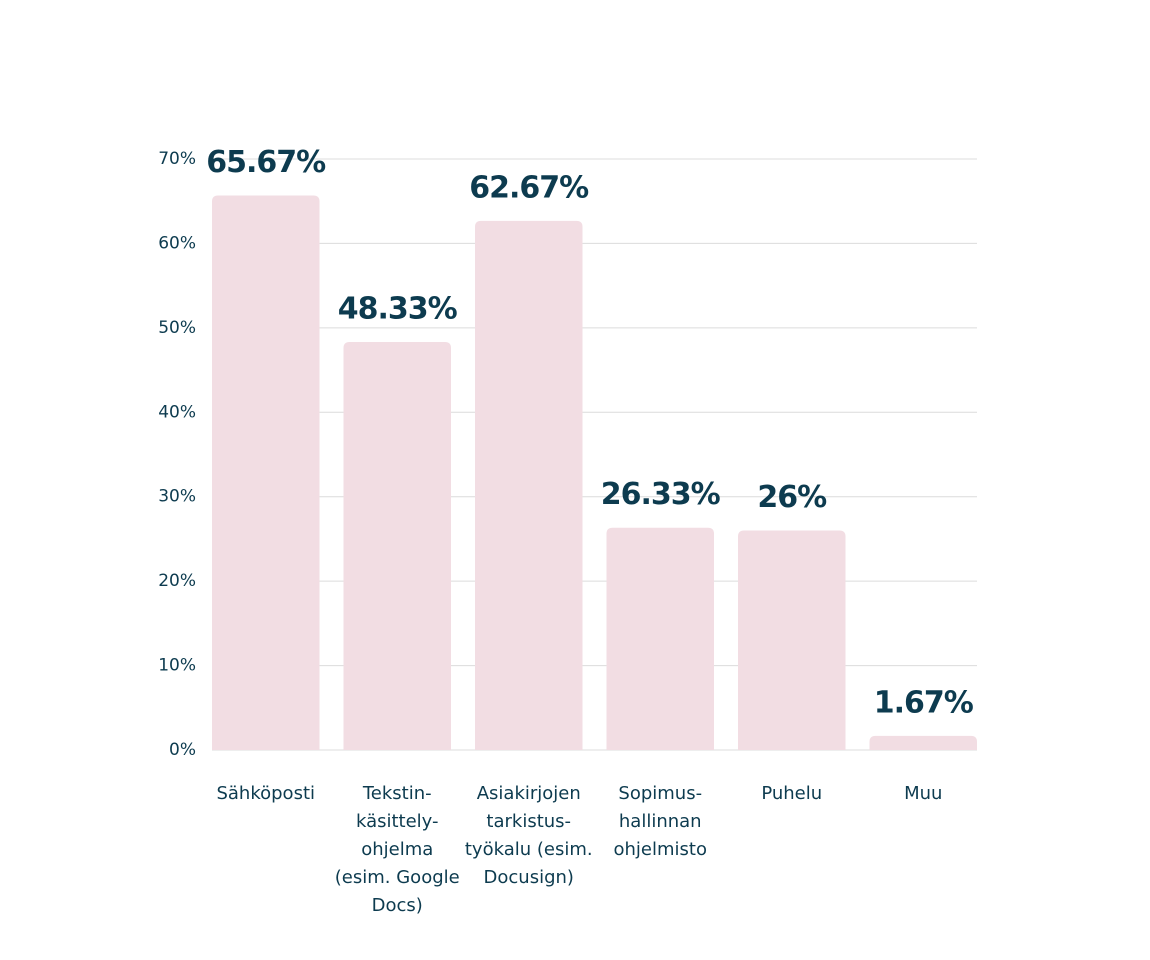 This screenshot has width=1150, height=960. Describe the element at coordinates (398, 308) in the screenshot. I see `value-label: 48.33%` at that location.